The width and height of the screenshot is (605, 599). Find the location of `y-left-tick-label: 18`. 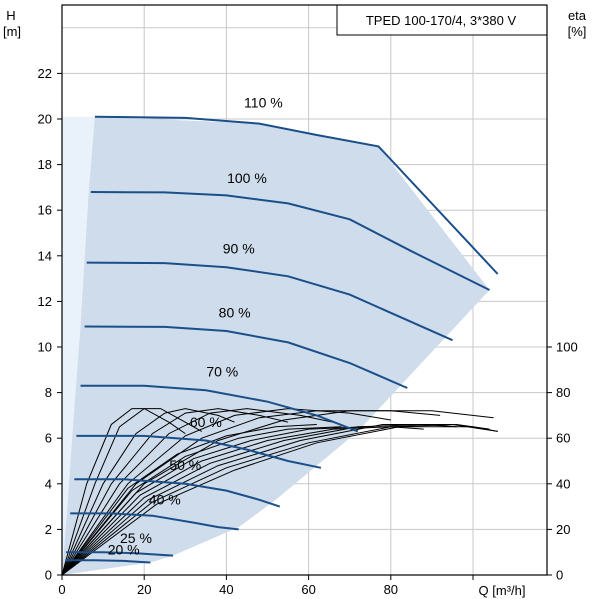

y-left-tick-label: 18 is located at coordinates (45, 164).